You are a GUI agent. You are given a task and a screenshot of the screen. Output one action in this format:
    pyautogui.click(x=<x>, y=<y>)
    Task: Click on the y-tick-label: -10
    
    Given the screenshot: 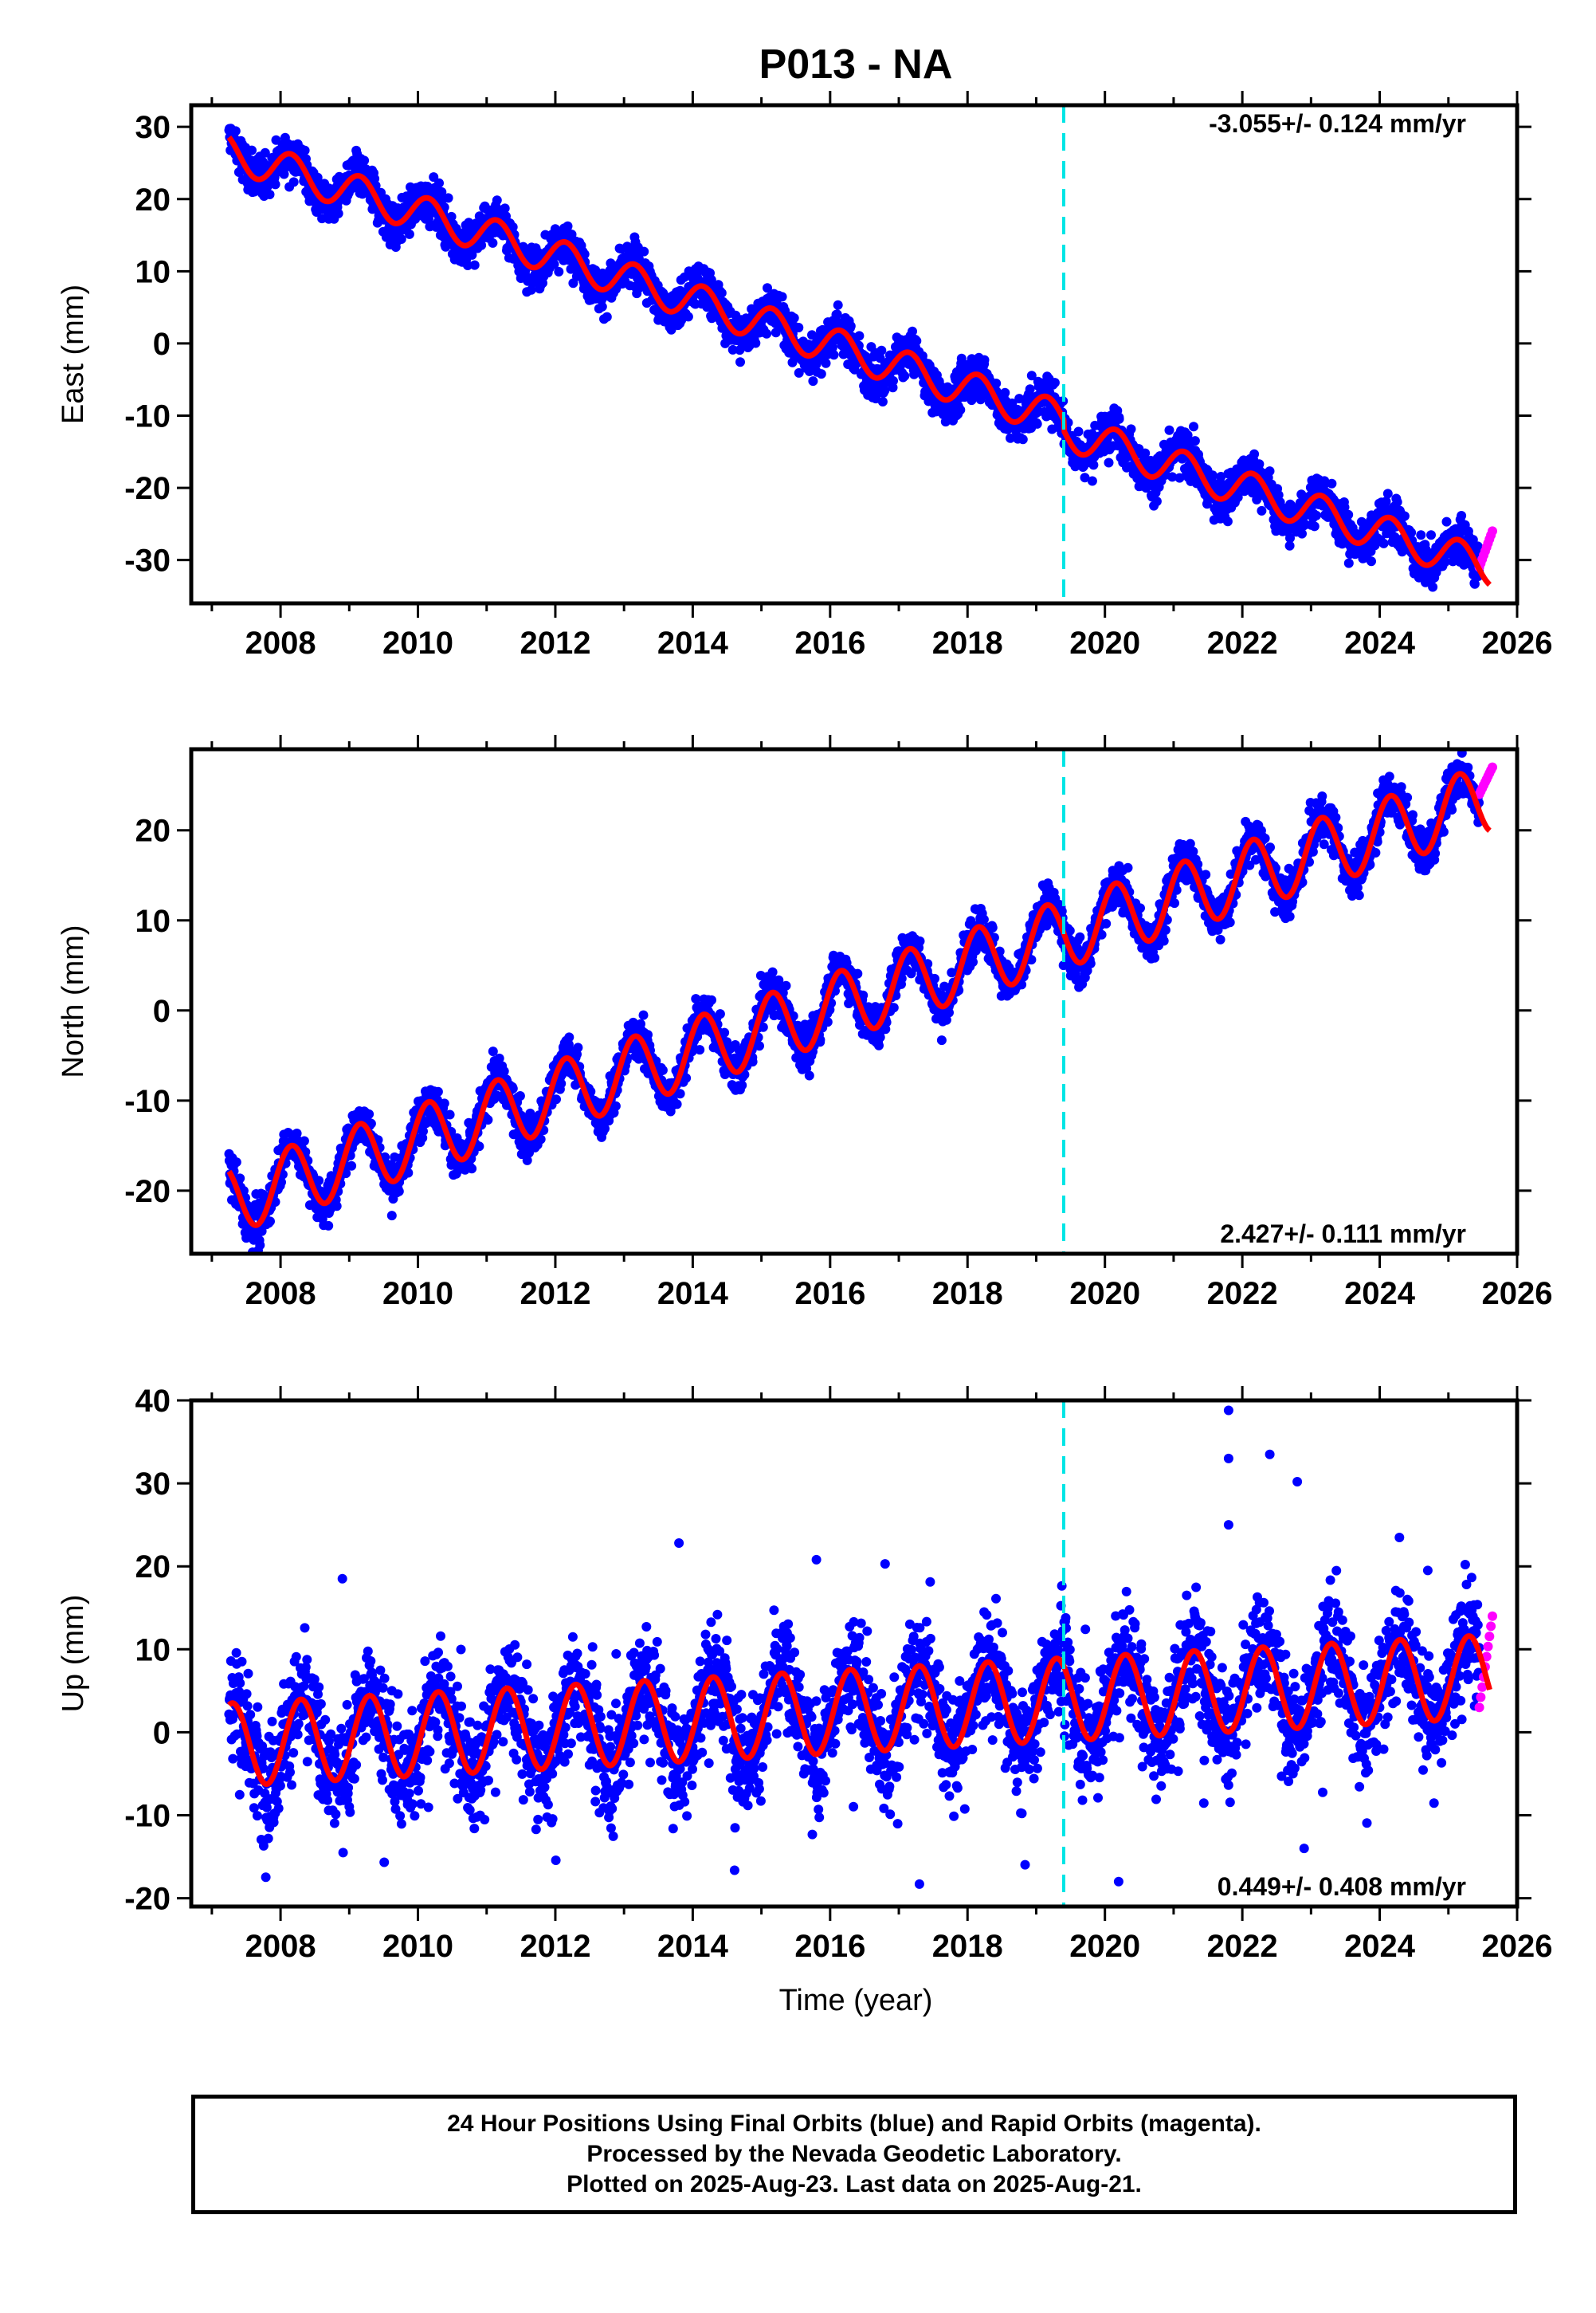 What is the action you would take?
    pyautogui.click(x=148, y=417)
    